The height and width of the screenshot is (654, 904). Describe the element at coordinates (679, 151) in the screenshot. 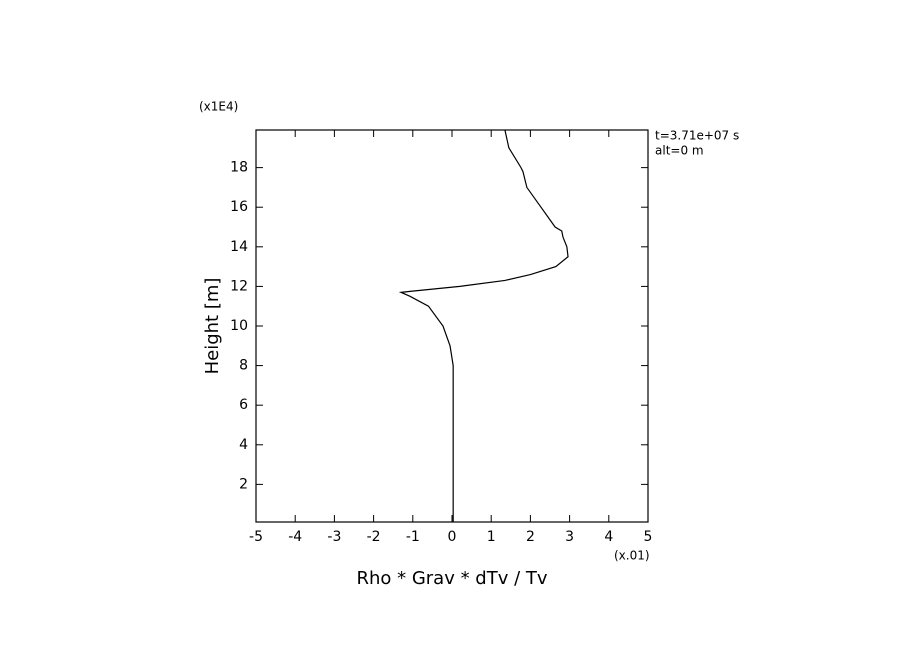

I see `annotation: alt=0 m` at that location.